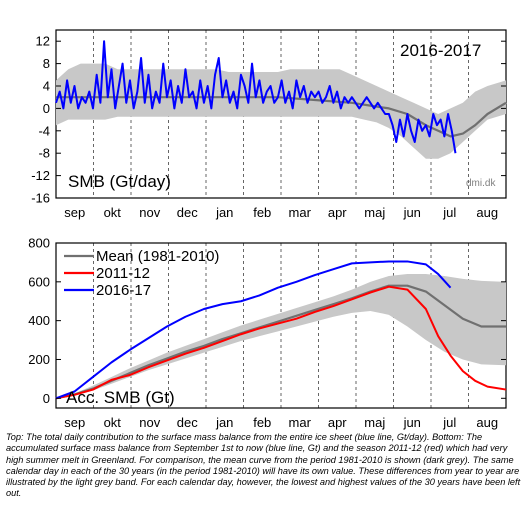 This screenshot has height=519, width=532. What do you see at coordinates (281, 422) in the screenshot?
I see `acc-smb-x-ticks: sep okt nov dec jan feb mar apr maj jun jul aug` at bounding box center [281, 422].